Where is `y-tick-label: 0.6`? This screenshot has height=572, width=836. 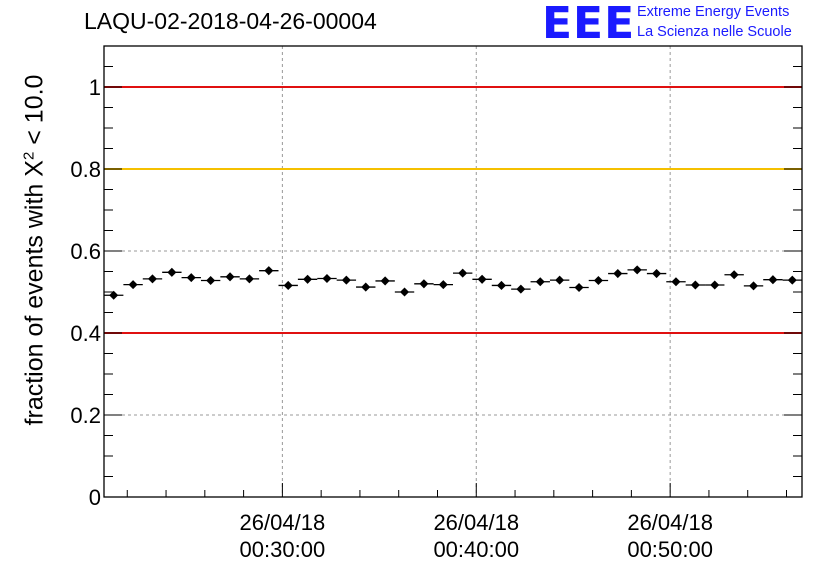 y-tick-label: 0.6 is located at coordinates (85, 251).